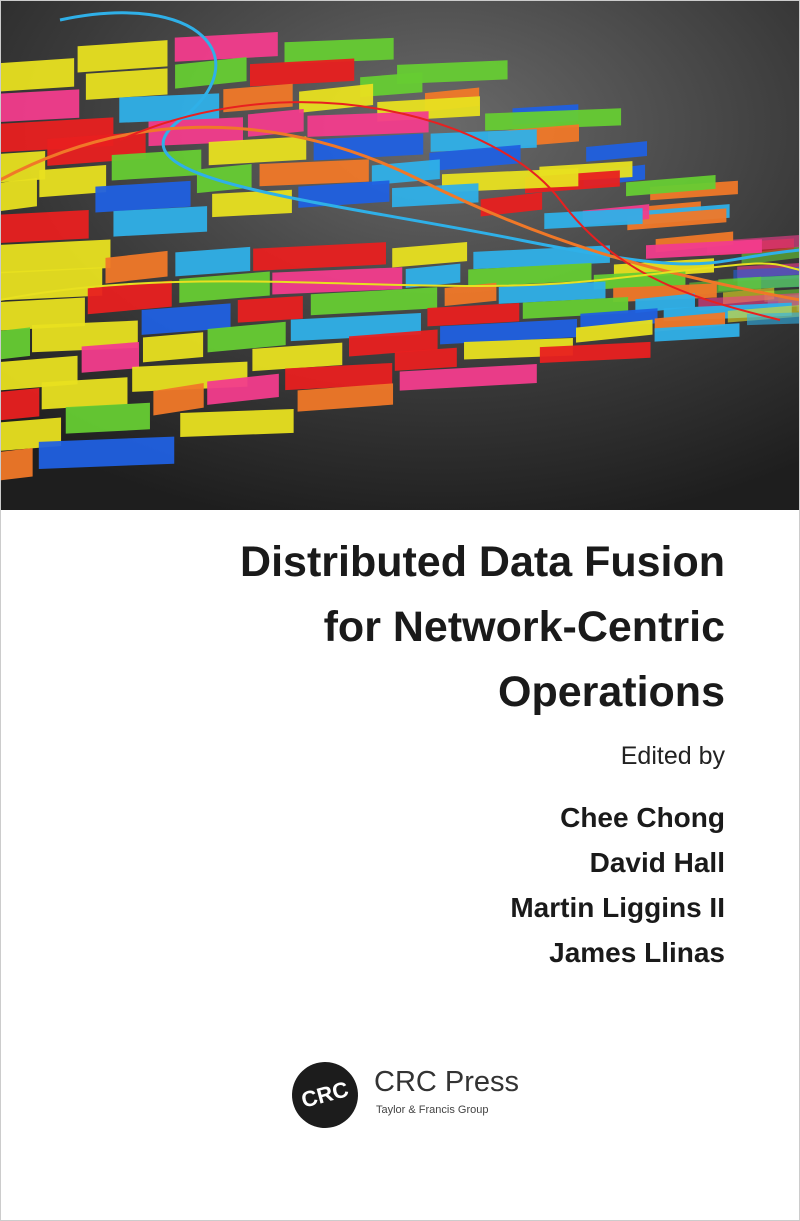  What do you see at coordinates (611, 692) in the screenshot?
I see `title-line: Operations` at bounding box center [611, 692].